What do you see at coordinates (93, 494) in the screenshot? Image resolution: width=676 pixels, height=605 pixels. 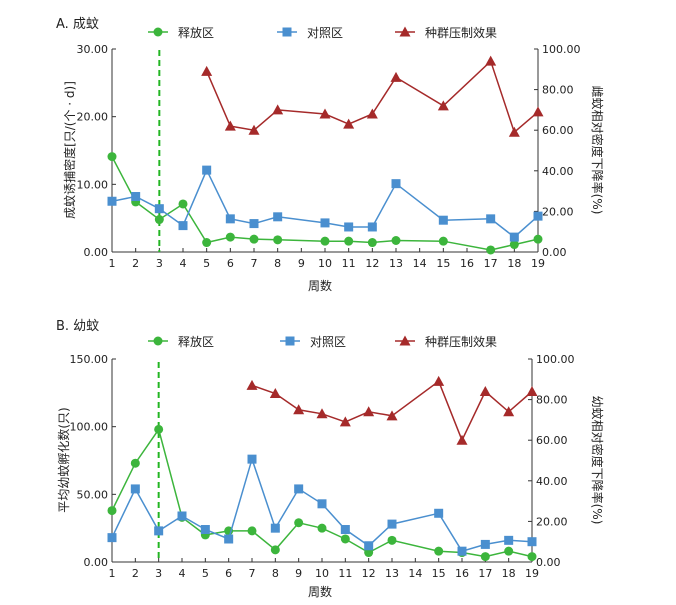 I see `panel-b-ytick-label: 50.00` at bounding box center [93, 494].